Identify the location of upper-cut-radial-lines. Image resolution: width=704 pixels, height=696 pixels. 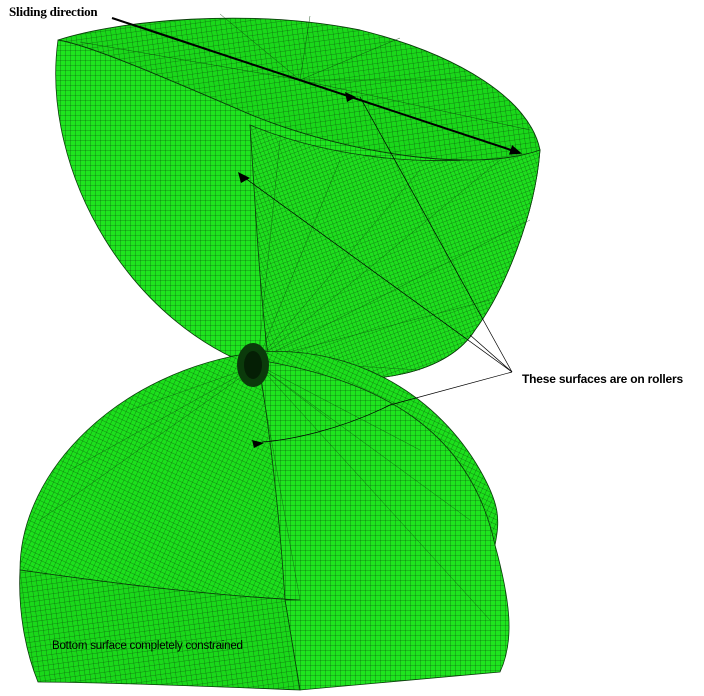
(394, 255).